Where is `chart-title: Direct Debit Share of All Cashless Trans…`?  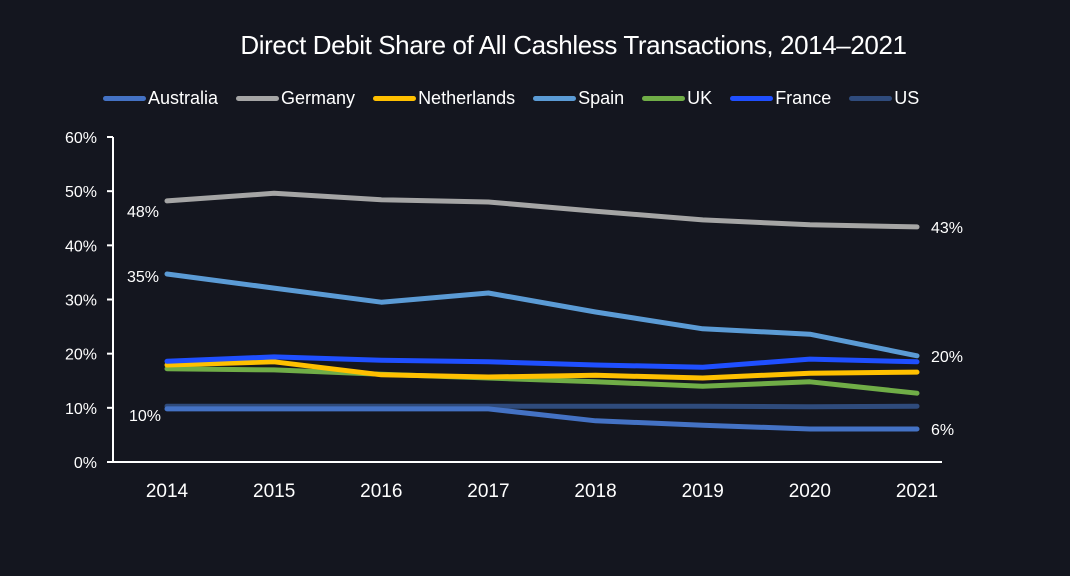
chart-title: Direct Debit Share of All Cashless Trans… is located at coordinates (573, 45).